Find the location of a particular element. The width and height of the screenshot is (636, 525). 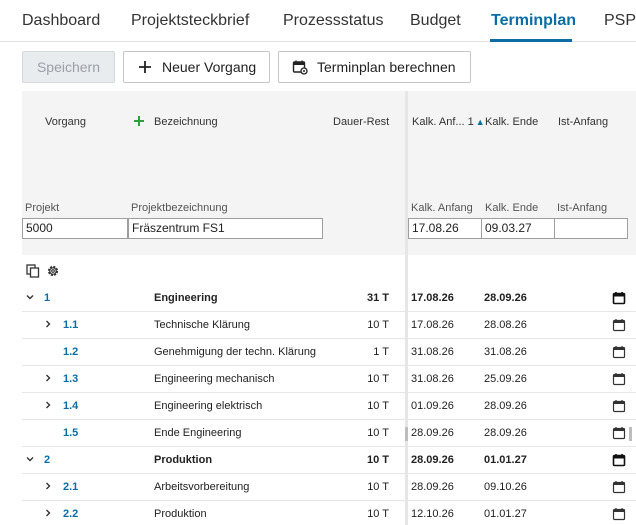

tab-psp: PSP is located at coordinates (620, 20).